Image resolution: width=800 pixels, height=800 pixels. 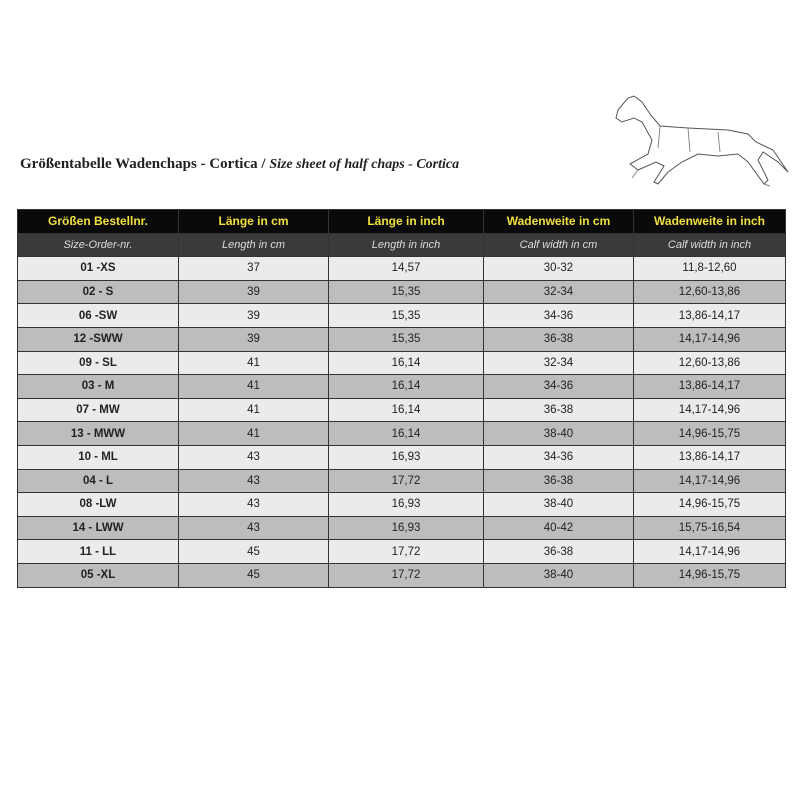 I want to click on table-row: 14 - LWW 43 16,93 40-42 15,75-16,54, so click(x=401, y=528).